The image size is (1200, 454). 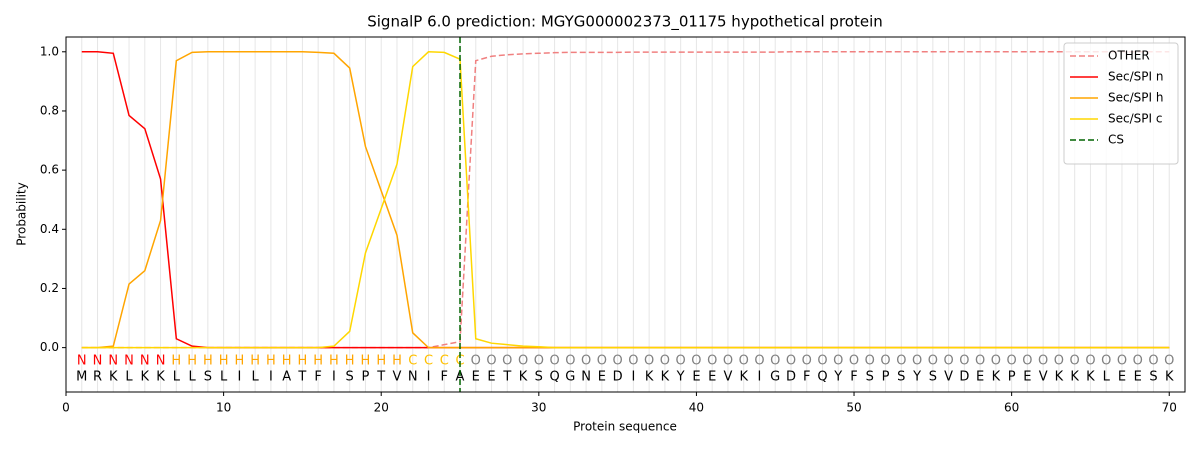 I want to click on y-axis-label: Probability, so click(x=22, y=213).